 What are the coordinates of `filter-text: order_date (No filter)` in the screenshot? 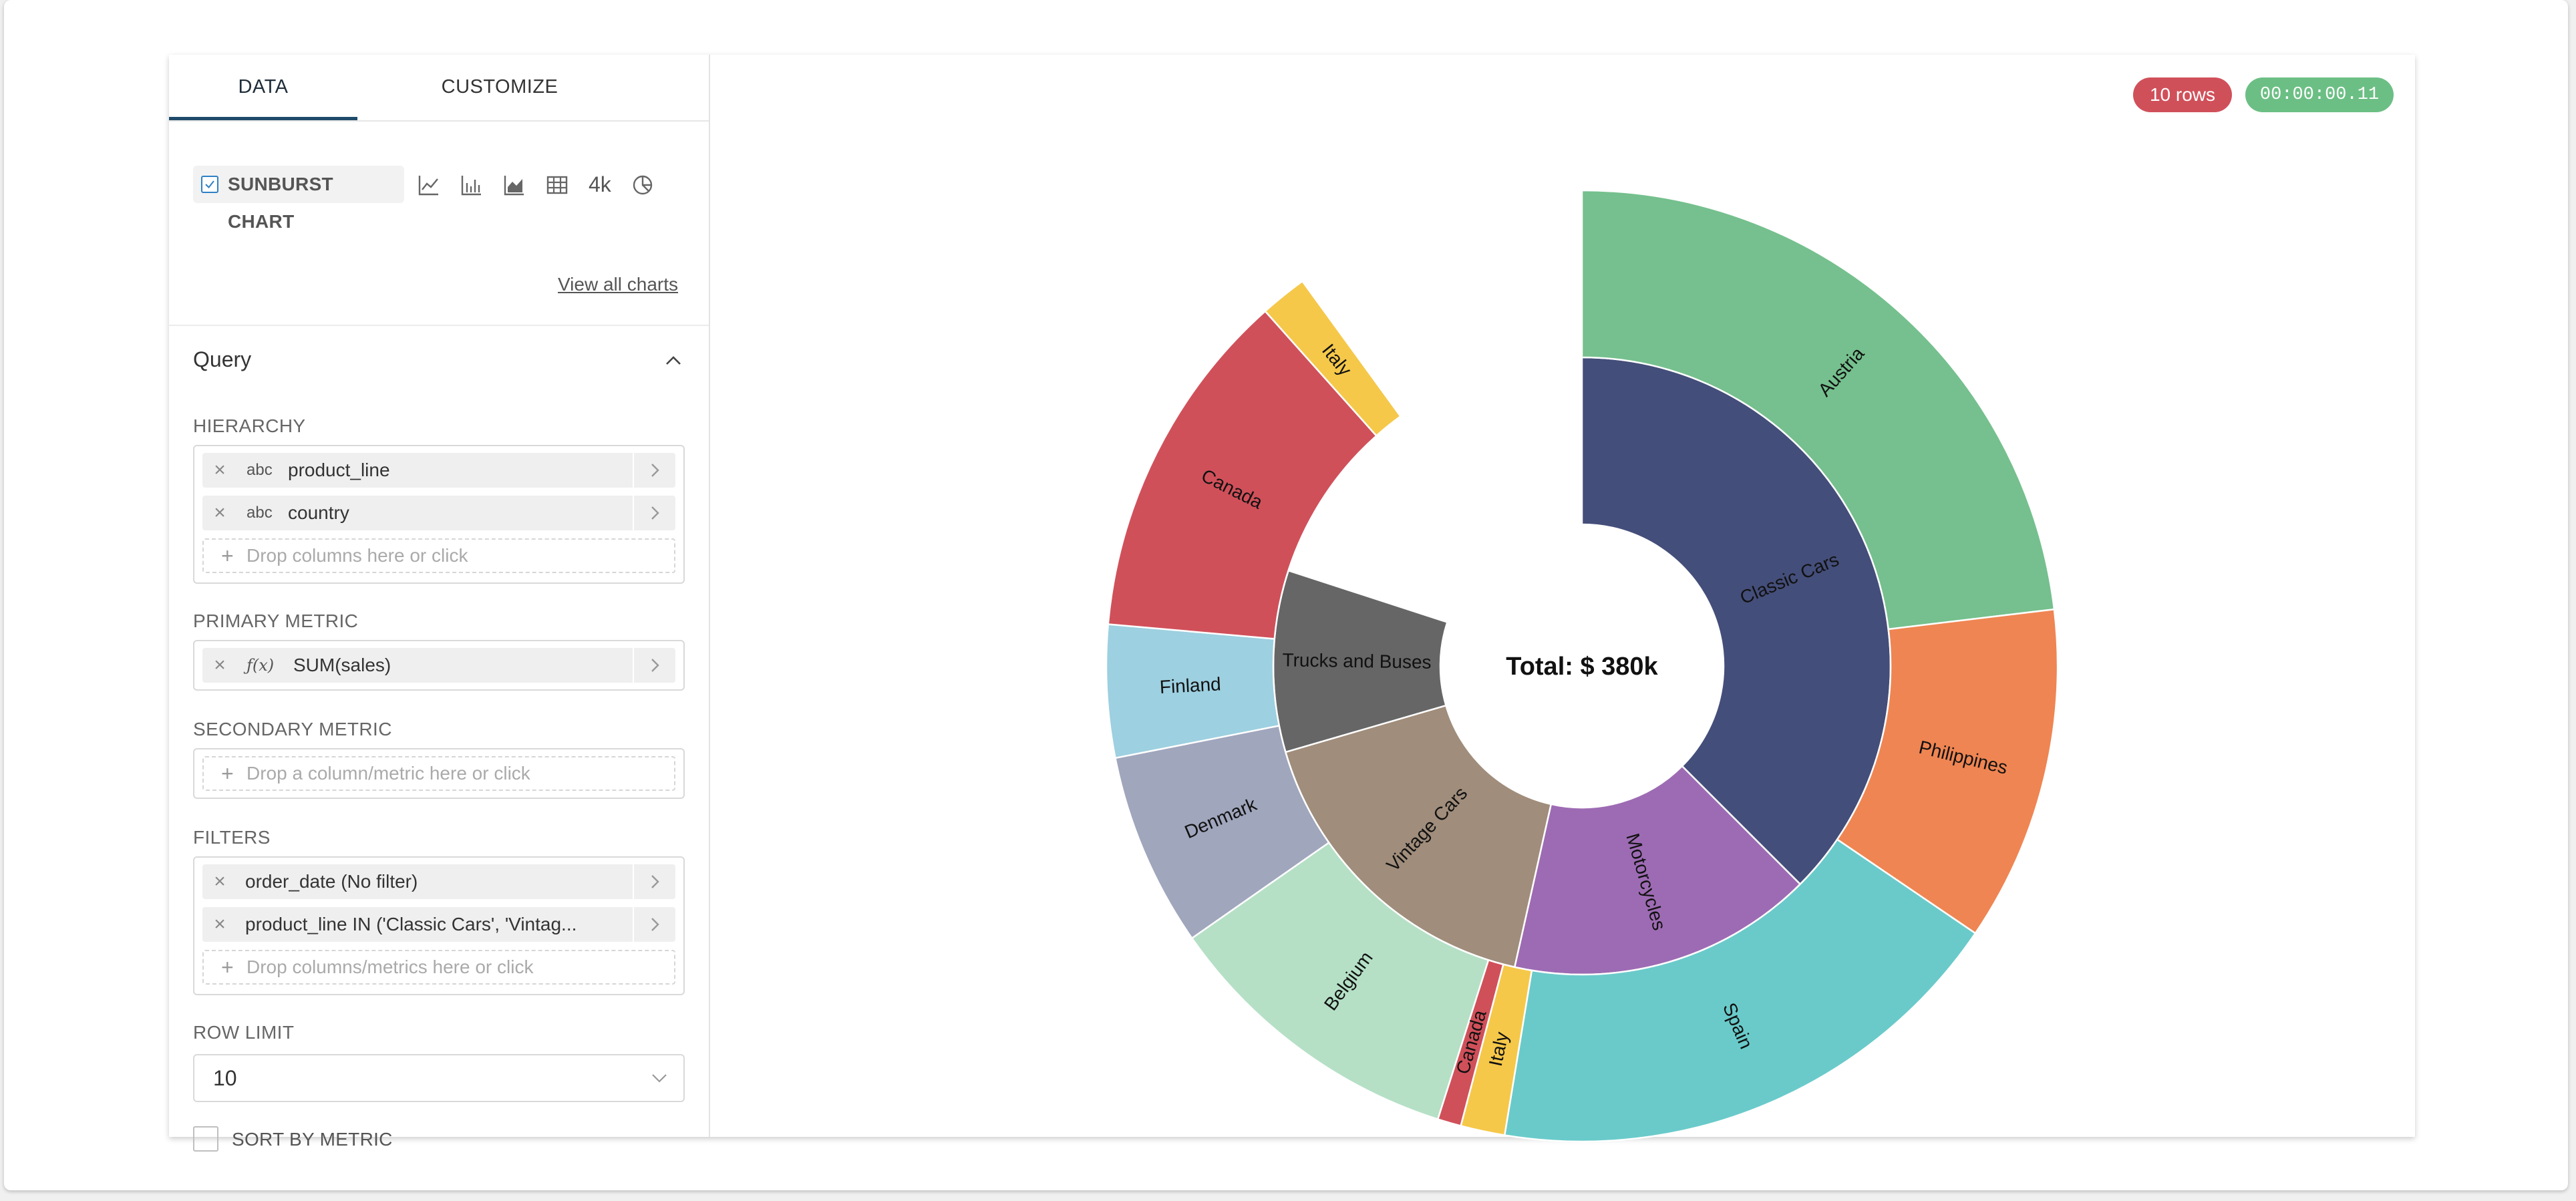 It's located at (331, 881).